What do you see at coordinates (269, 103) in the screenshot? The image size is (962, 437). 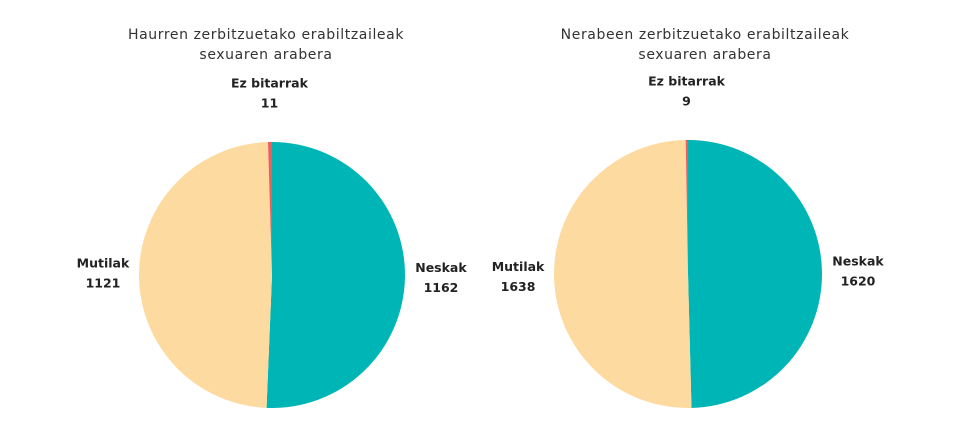 I see `slice-value: 11` at bounding box center [269, 103].